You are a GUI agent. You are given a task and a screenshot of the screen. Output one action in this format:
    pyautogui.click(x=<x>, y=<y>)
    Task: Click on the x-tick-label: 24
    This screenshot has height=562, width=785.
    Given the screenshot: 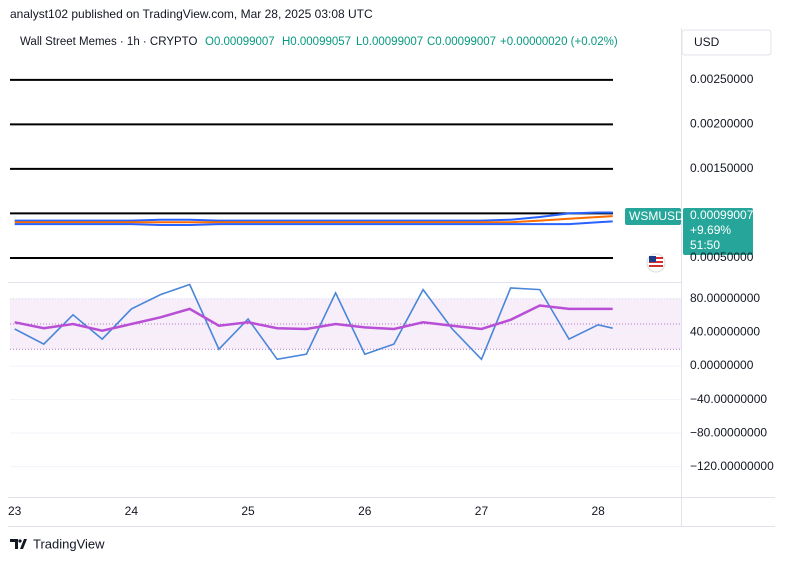 What is the action you would take?
    pyautogui.click(x=132, y=511)
    